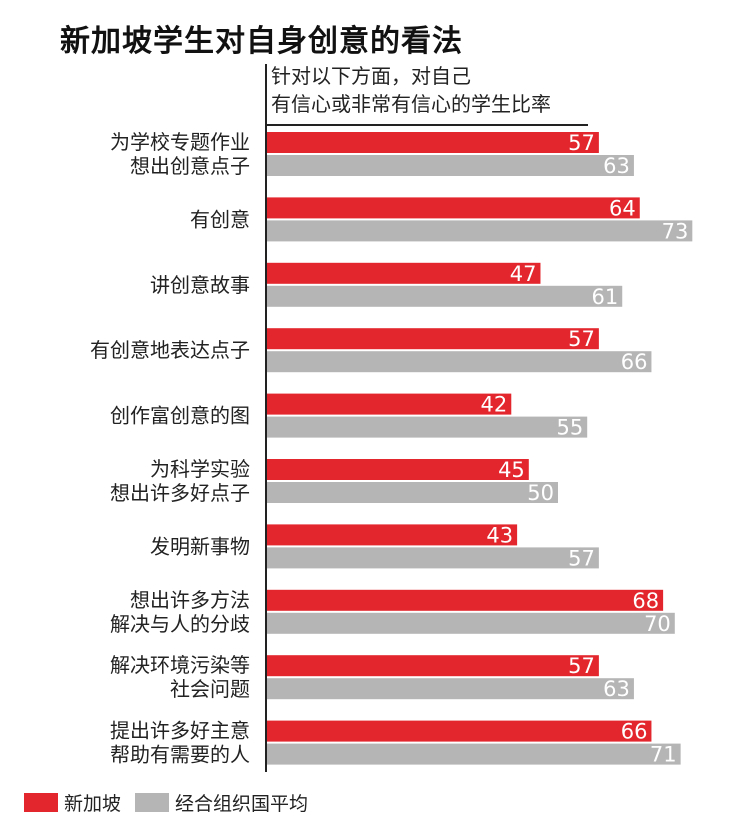 This screenshot has height=827, width=749. Describe the element at coordinates (93, 803) in the screenshot. I see `legend-label-singapore: 新加坡` at that location.